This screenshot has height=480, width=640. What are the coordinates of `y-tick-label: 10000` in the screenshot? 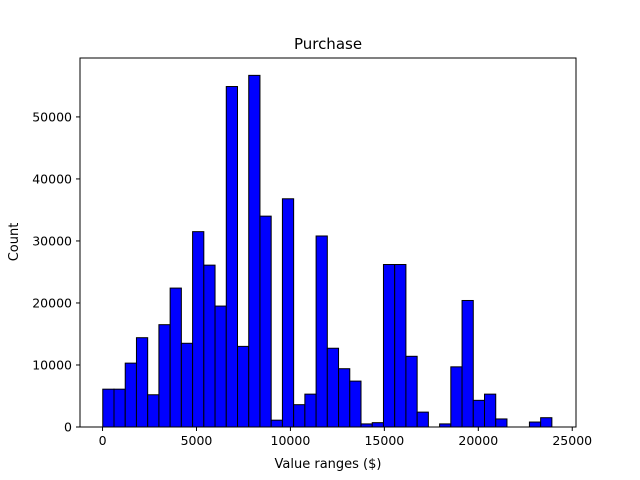 It's located at (52, 364).